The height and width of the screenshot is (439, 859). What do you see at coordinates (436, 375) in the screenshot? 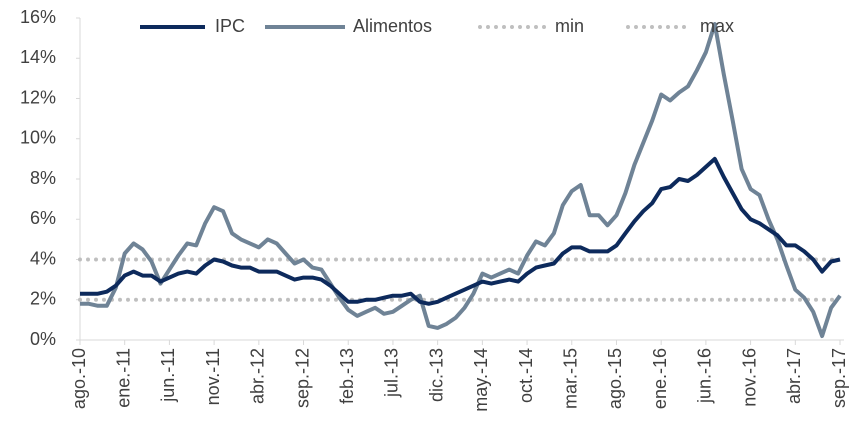
I see `x-tick-label: dic.-13` at bounding box center [436, 375].